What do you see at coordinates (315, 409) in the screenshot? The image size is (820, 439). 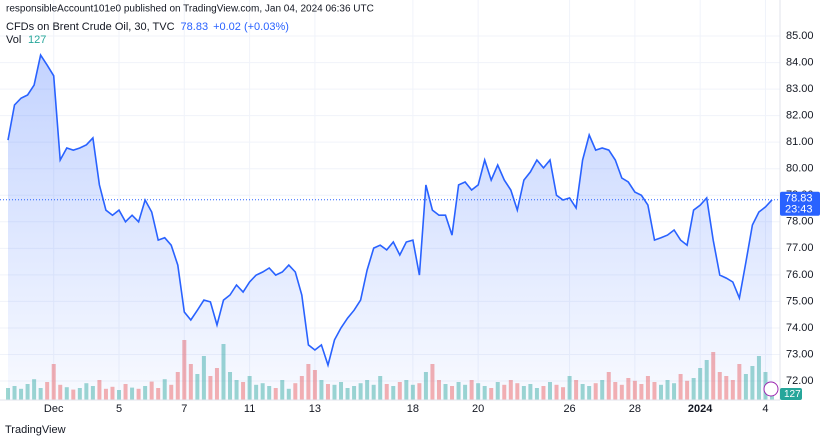 I see `x-tick-label: 13` at bounding box center [315, 409].